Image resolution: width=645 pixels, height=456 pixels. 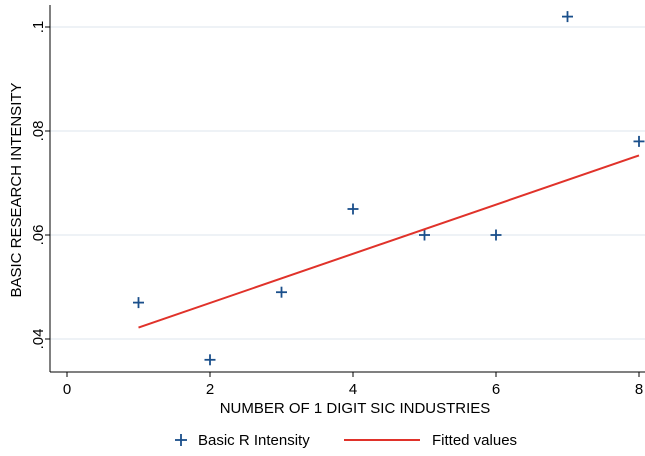 I want to click on y-axis-title: BASIC RESEARCH INTENSITY, so click(x=16, y=189).